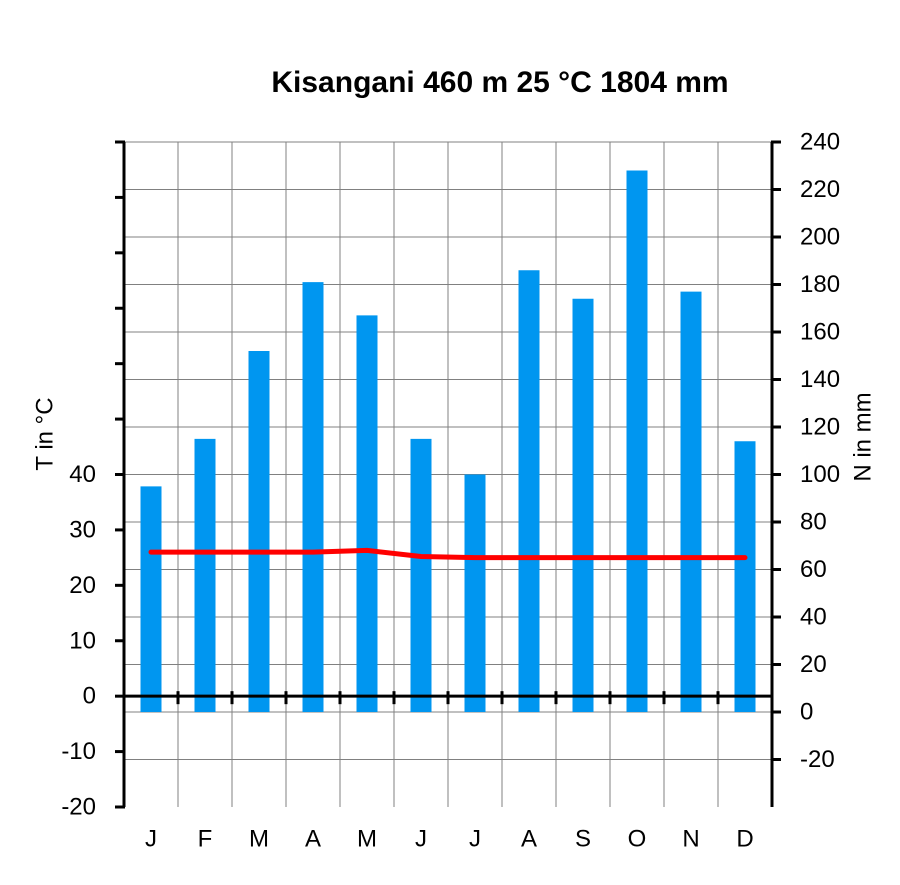 The image size is (900, 885). What do you see at coordinates (820, 284) in the screenshot?
I see `right-tick-label: 180` at bounding box center [820, 284].